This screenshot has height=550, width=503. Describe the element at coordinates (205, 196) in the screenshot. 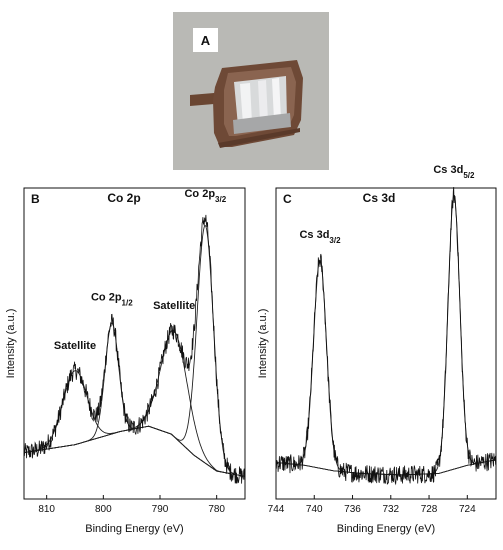

I see `peak-annotation: Co 2p3/2` at that location.